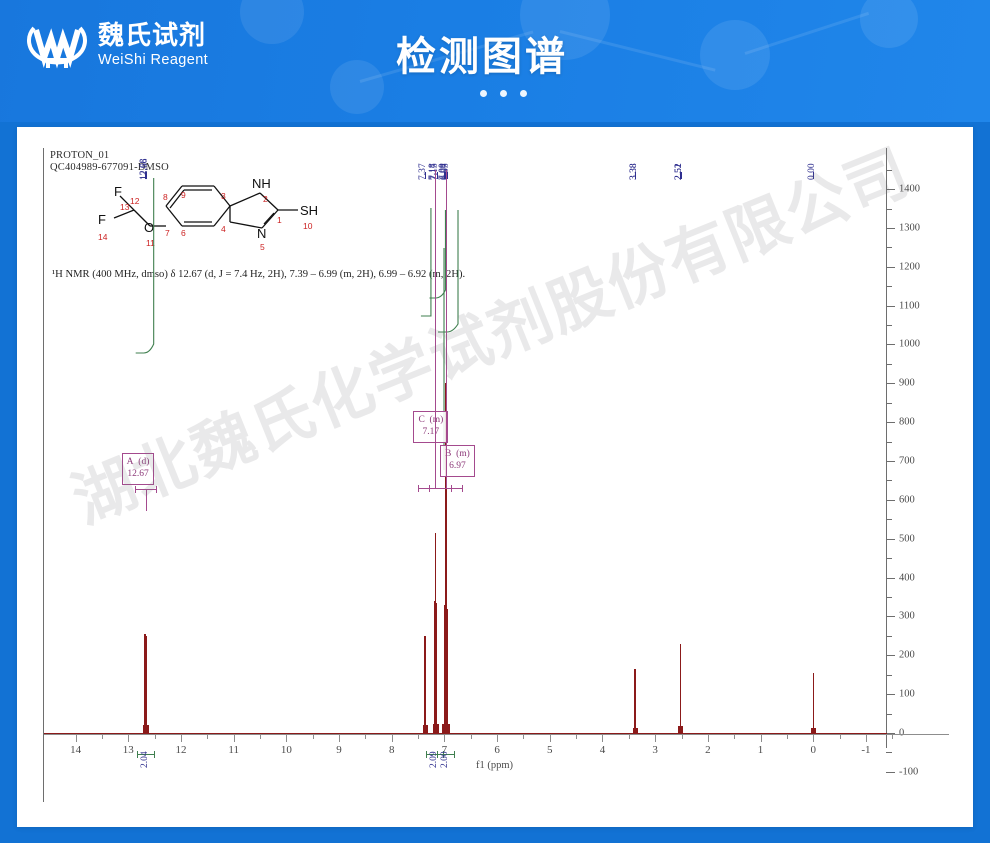  I want to click on atom-label-NH2: NH, so click(261, 183).